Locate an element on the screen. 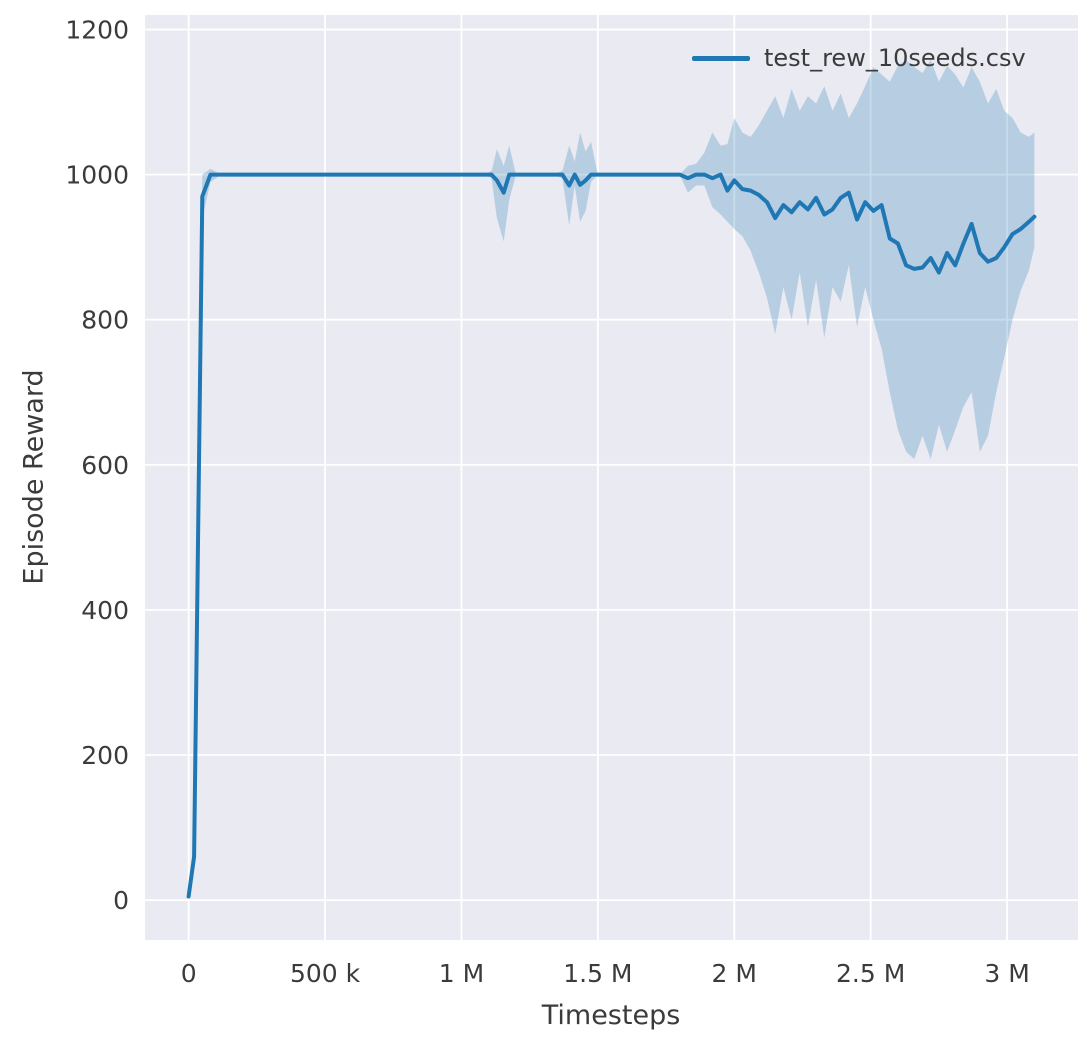 This screenshot has height=1050, width=1092. legend: test_rew_10seeds.csv is located at coordinates (859, 58).